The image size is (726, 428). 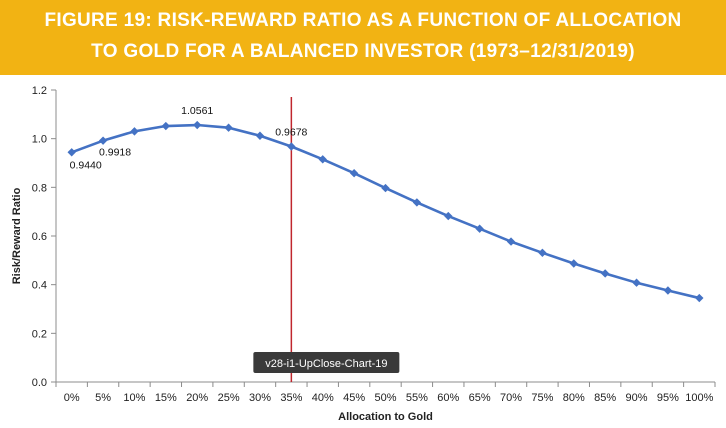 What do you see at coordinates (39, 334) in the screenshot?
I see `y-tick-label: 0.2` at bounding box center [39, 334].